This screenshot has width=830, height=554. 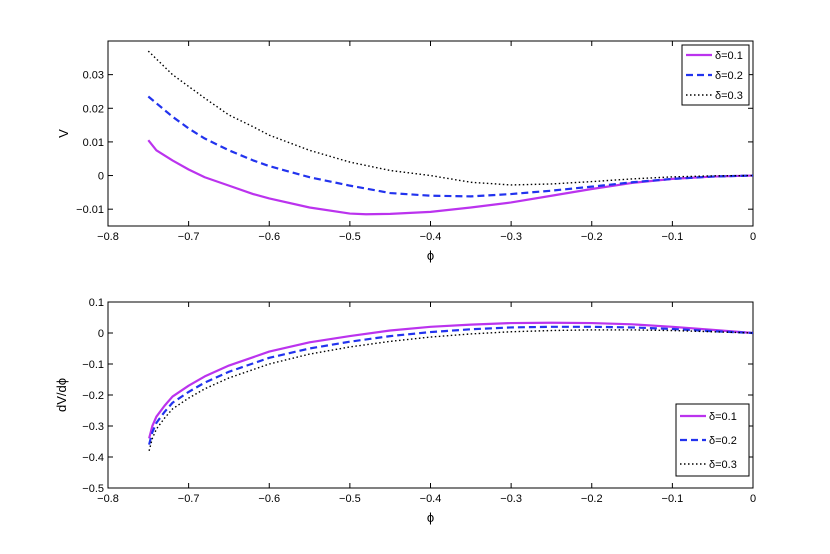 I want to click on y-tick-label: 0.1, so click(x=96, y=303).